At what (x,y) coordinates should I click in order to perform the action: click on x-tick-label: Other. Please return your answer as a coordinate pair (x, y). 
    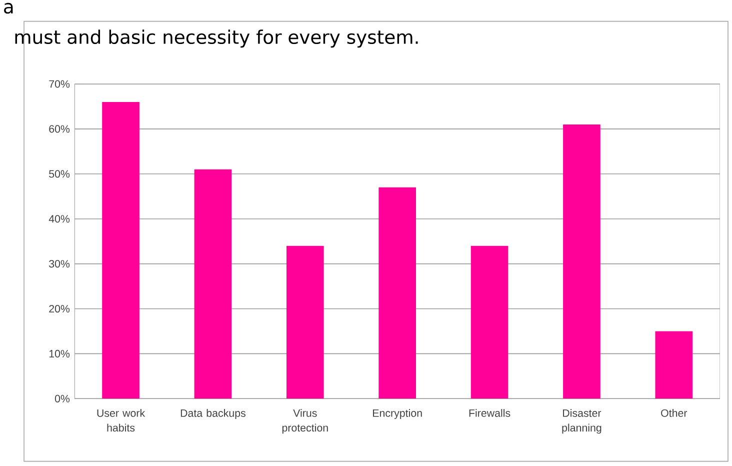
    Looking at the image, I should click on (674, 413).